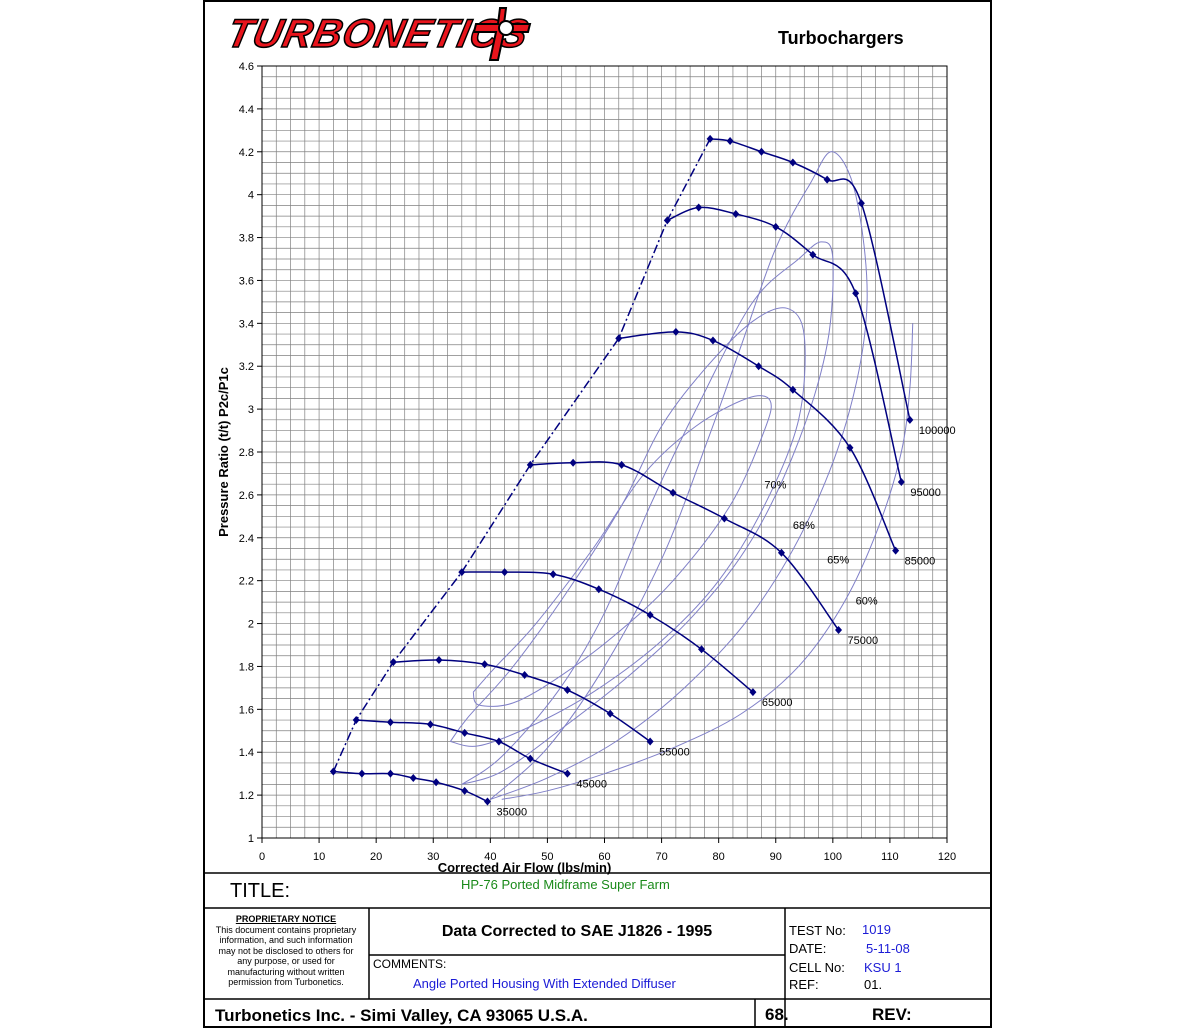  I want to click on y-tick-label: 3.6, so click(246, 281).